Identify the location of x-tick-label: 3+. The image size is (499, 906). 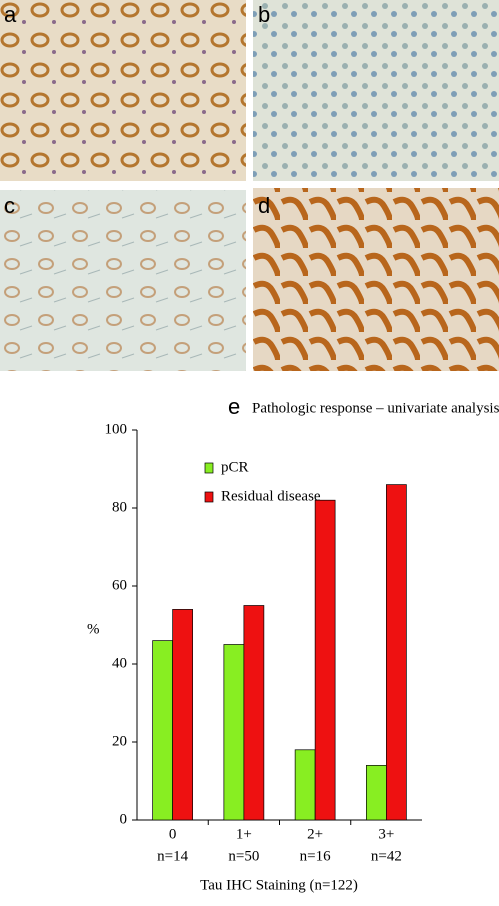
(386, 834).